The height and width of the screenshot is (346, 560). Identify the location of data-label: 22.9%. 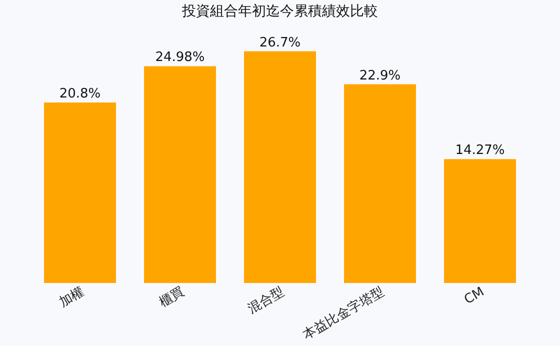
(380, 76).